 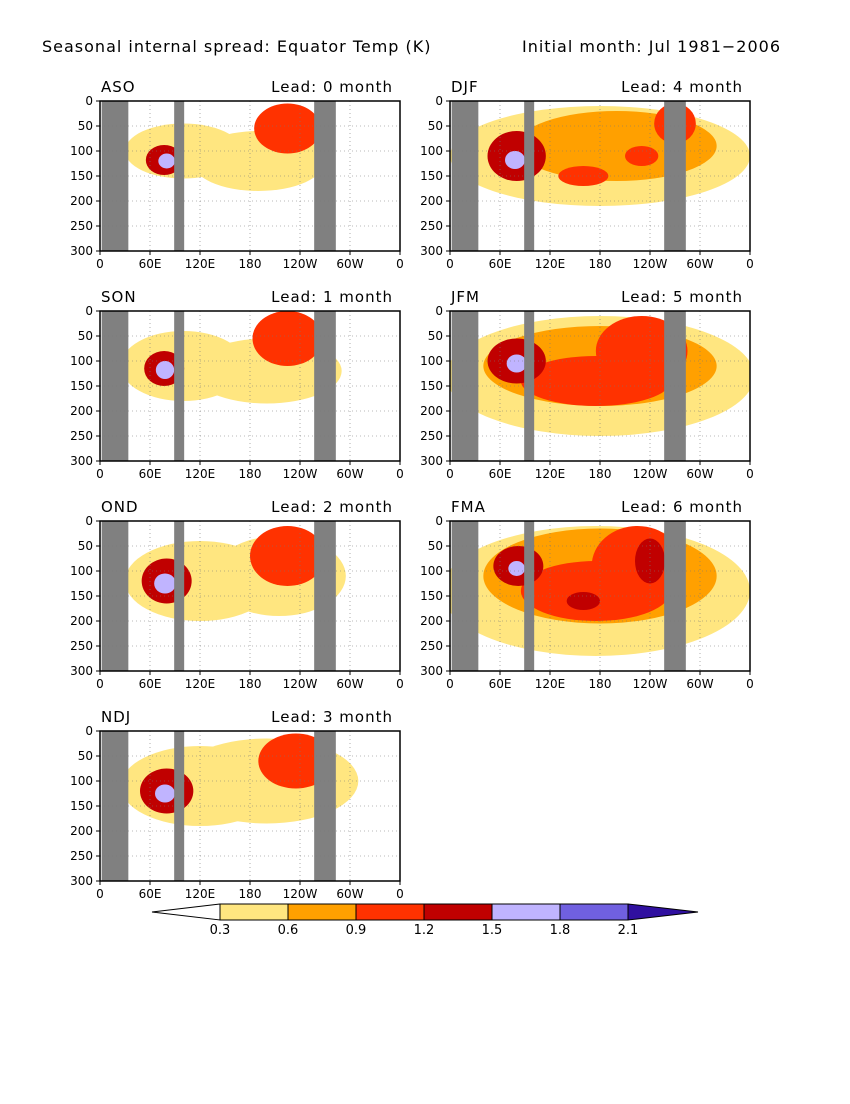 What do you see at coordinates (431, 436) in the screenshot?
I see `y-tick-label: 250` at bounding box center [431, 436].